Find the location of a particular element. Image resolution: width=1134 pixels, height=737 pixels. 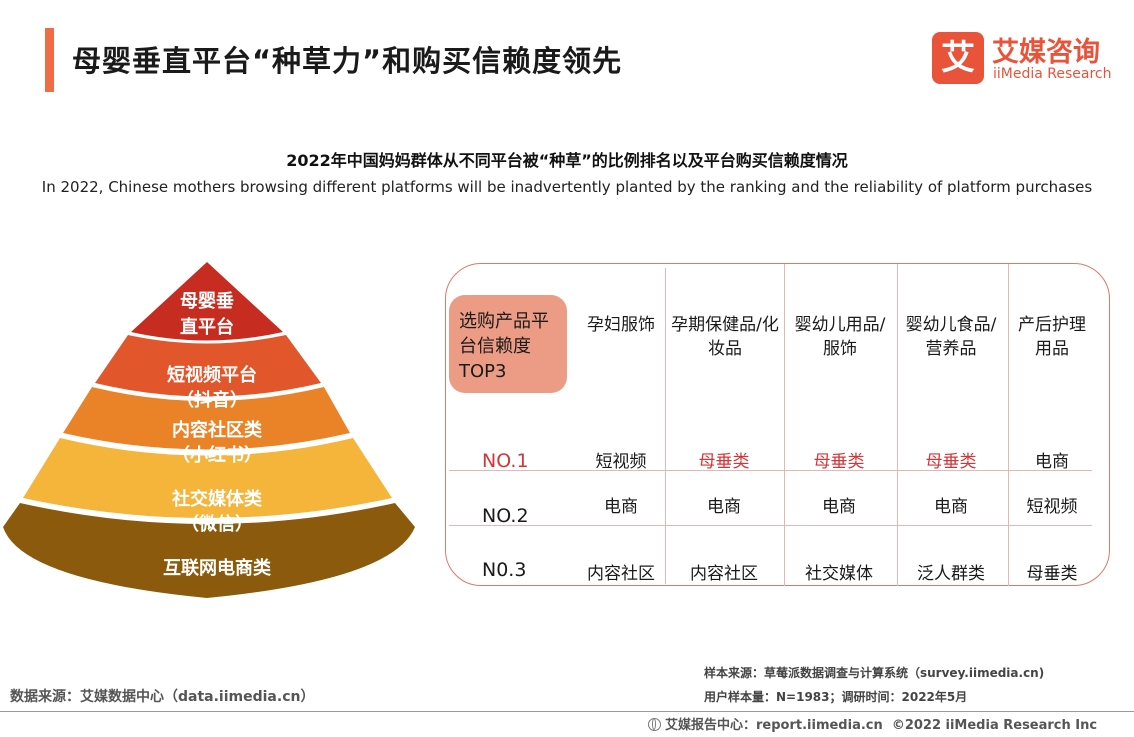

logo-mark: 艾 is located at coordinates (958, 58).